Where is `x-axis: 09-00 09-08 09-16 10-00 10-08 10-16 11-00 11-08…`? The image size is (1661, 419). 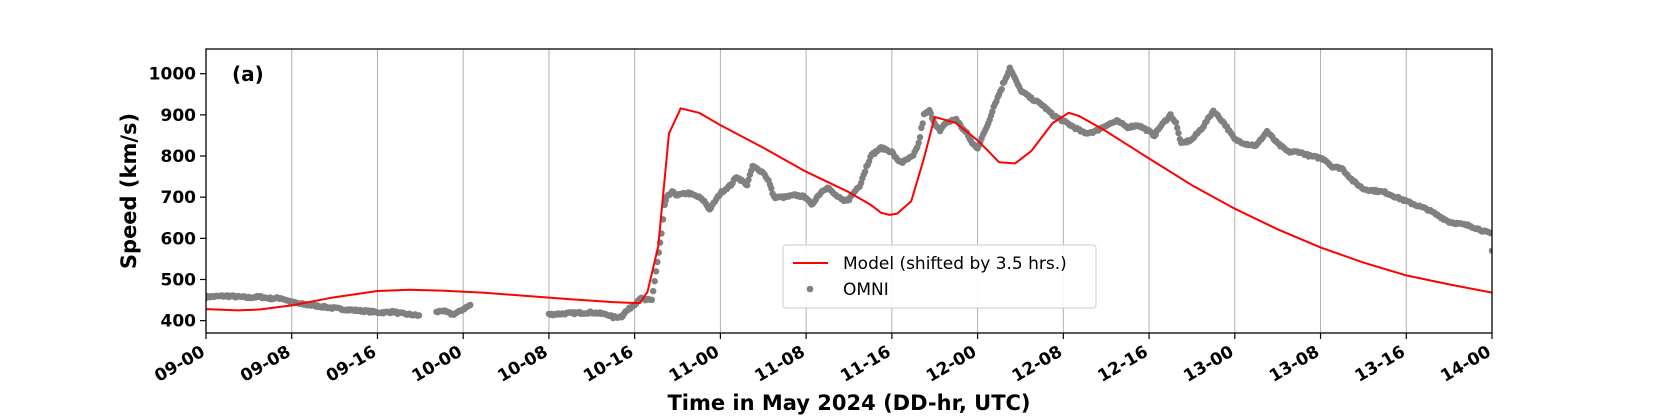
x-axis: 09-00 09-08 09-16 10-00 10-08 10-16 11-00 11-08… is located at coordinates (823, 360).